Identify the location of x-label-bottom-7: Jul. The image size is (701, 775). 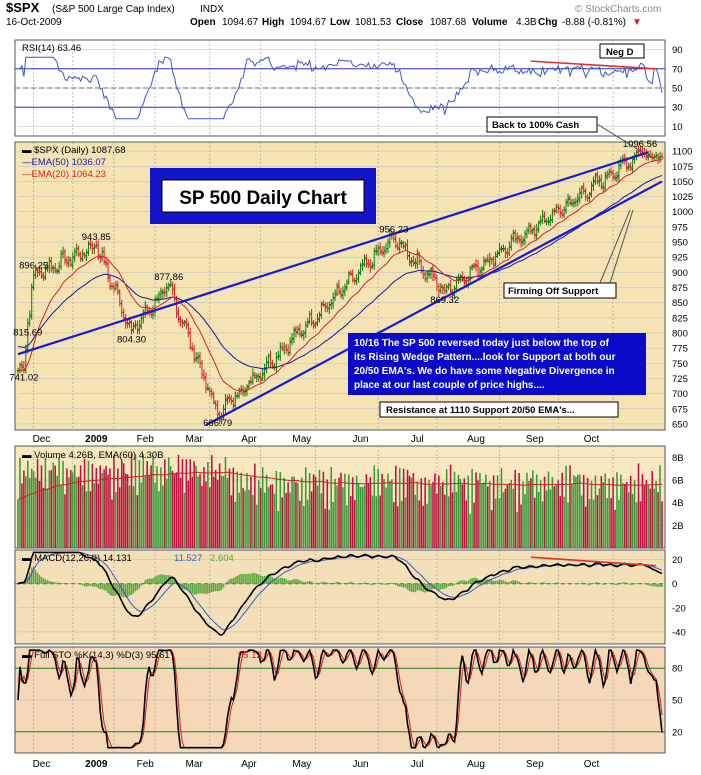
(417, 764).